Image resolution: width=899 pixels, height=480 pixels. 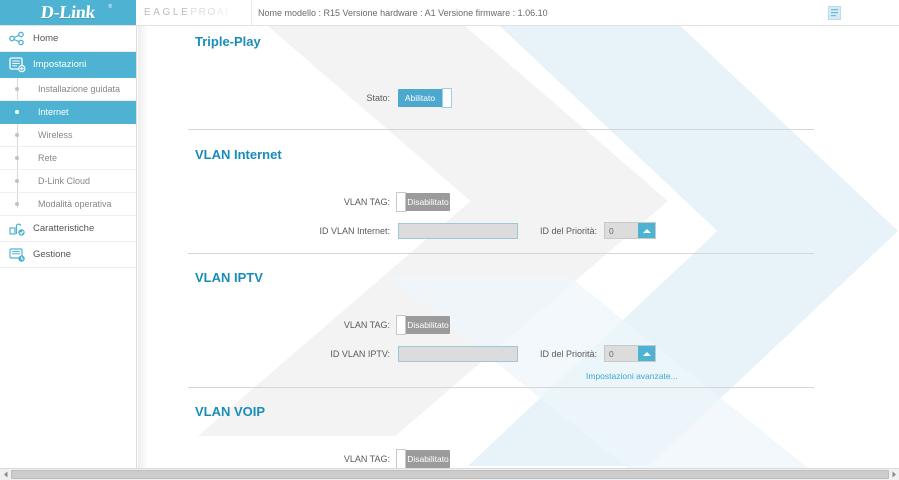 I want to click on vlan-internet-priority-label: ID del Priorità:, so click(x=569, y=230).